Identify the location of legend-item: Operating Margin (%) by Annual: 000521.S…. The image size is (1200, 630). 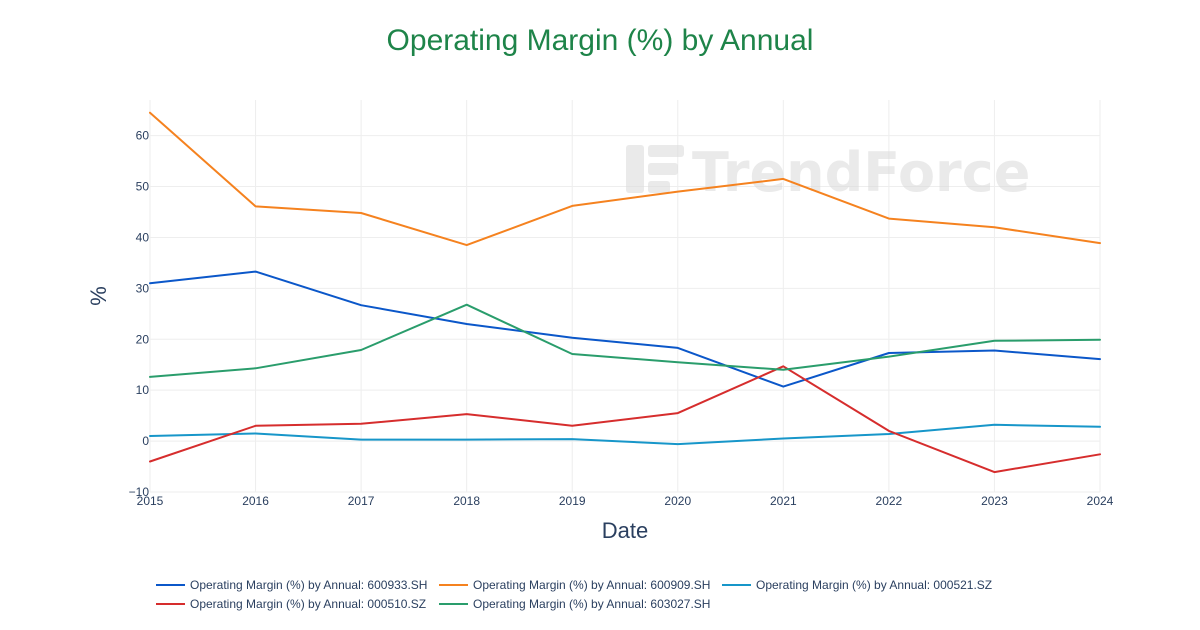
(857, 585).